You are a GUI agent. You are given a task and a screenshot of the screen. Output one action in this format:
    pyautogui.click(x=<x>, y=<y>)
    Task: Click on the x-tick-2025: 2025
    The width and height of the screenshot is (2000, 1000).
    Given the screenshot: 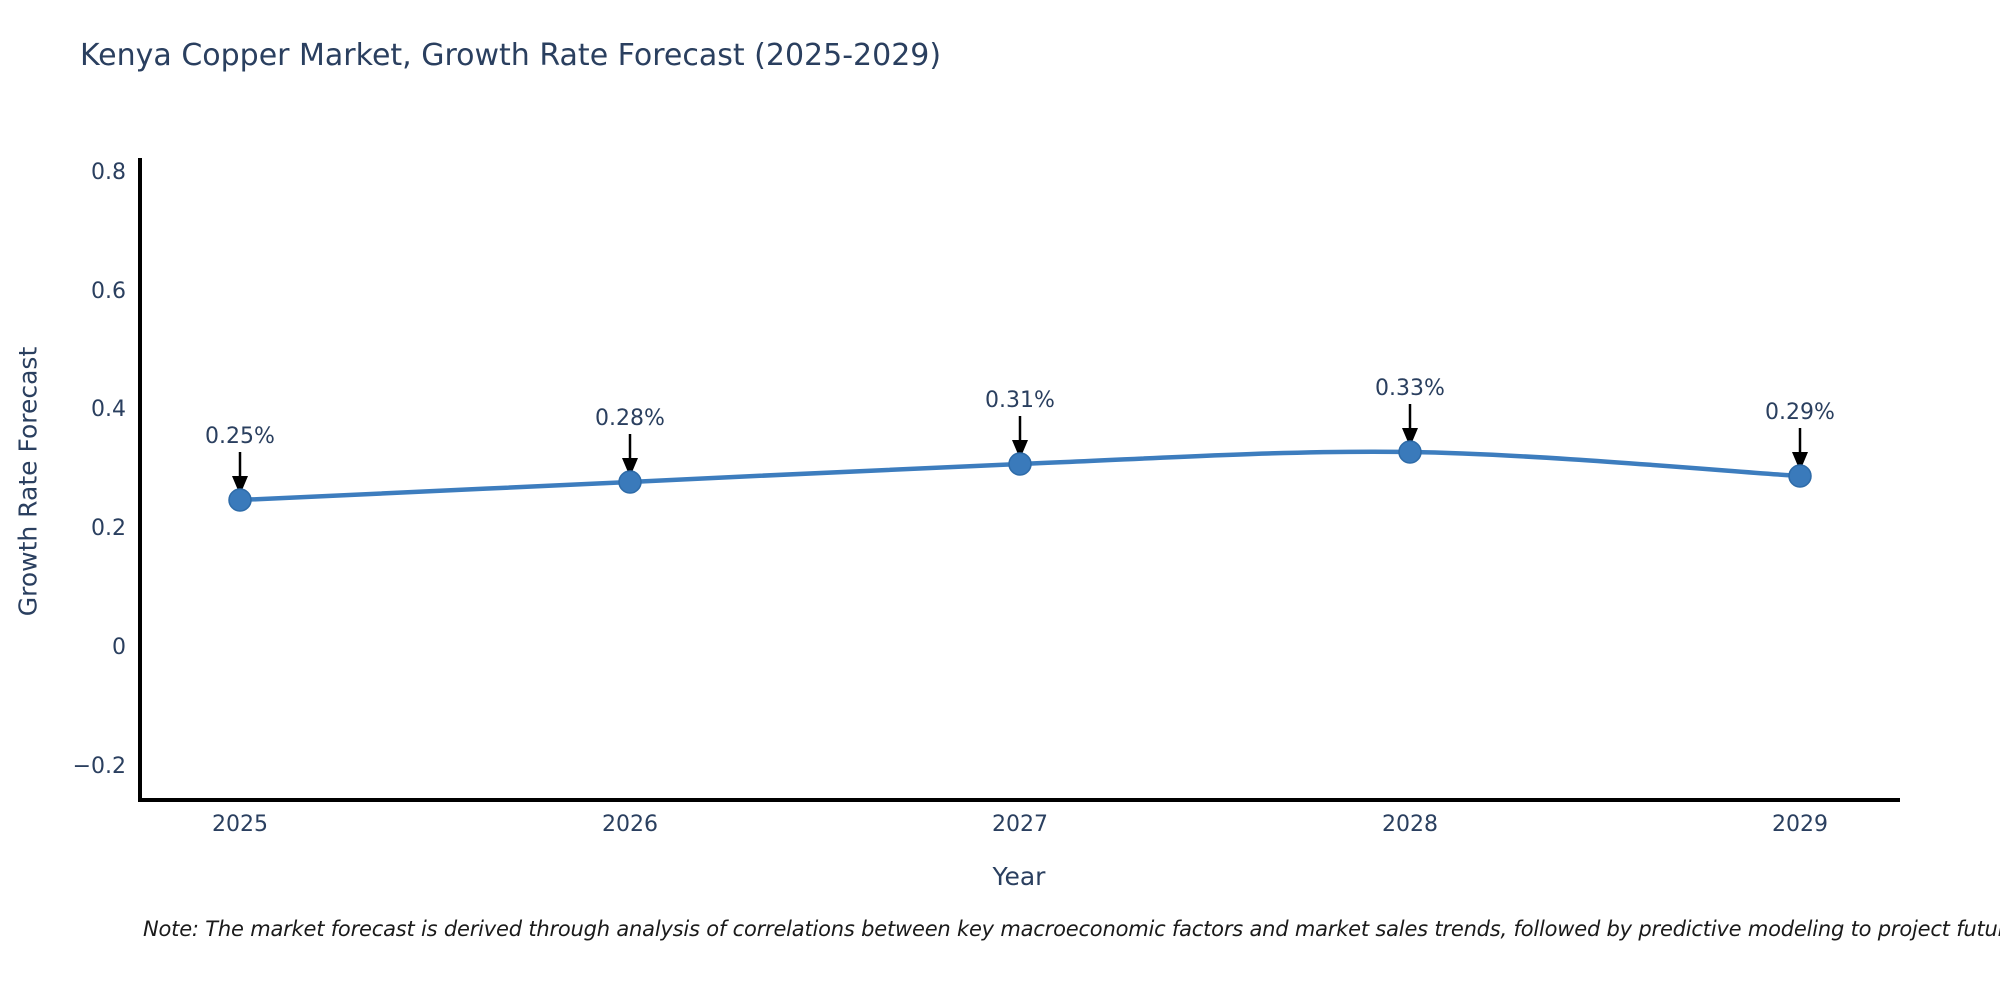 What is the action you would take?
    pyautogui.click(x=240, y=824)
    